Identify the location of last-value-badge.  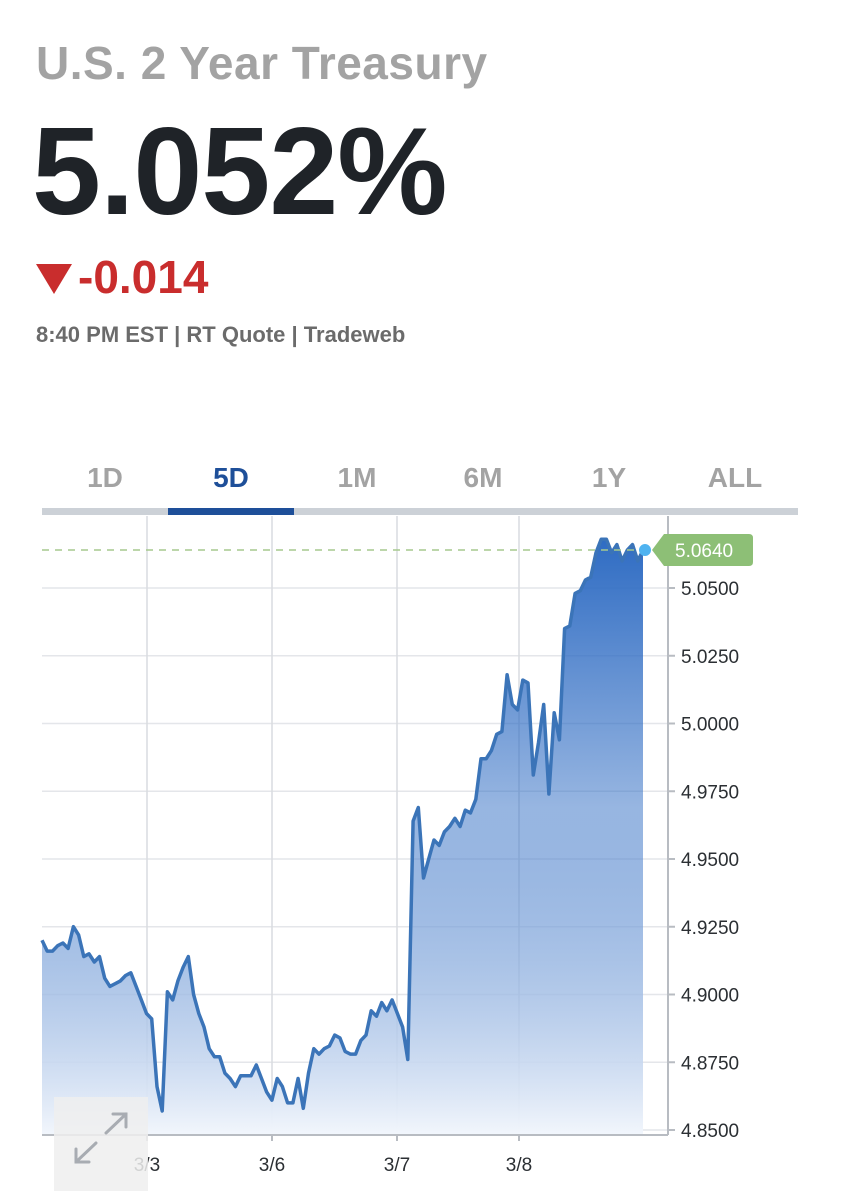
(702, 550).